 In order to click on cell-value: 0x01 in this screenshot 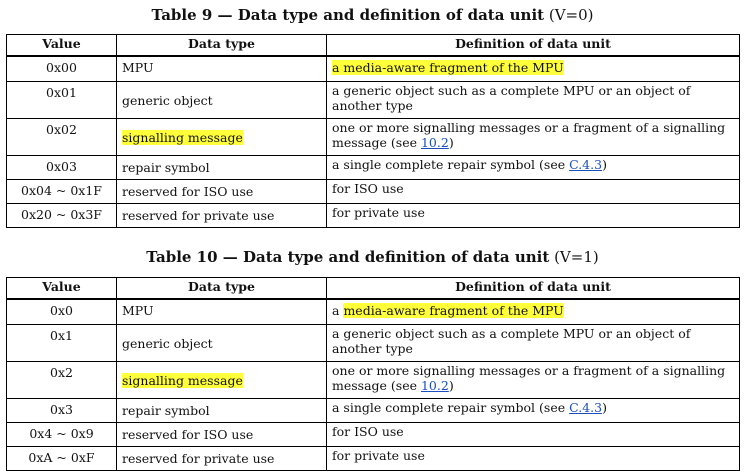, I will do `click(61, 100)`.